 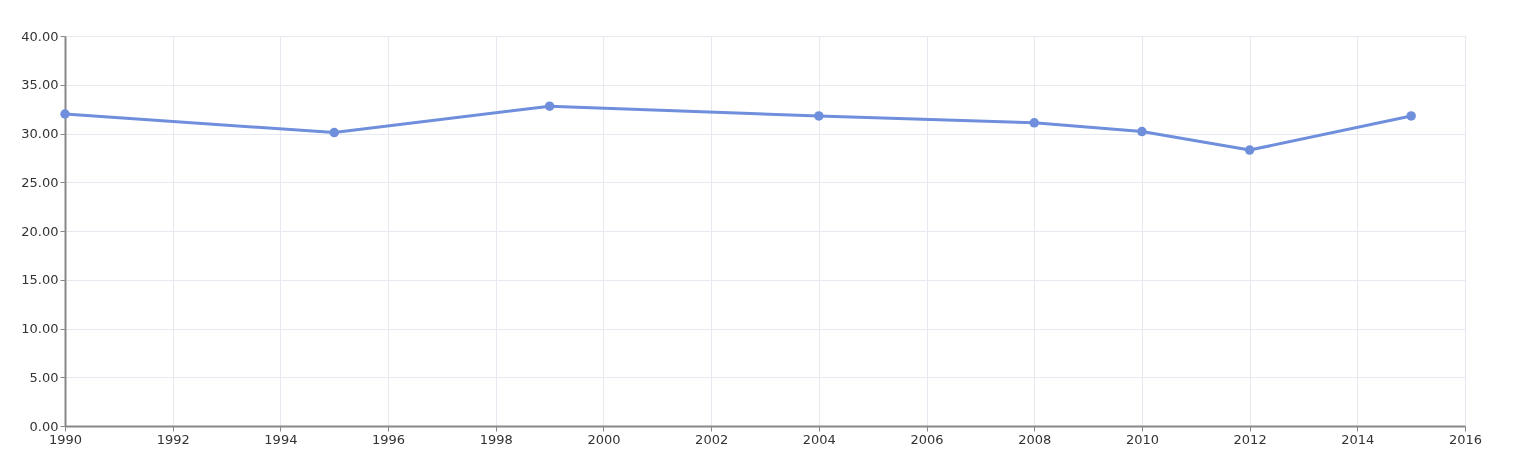 I want to click on x-tick-label: 2014, so click(x=1358, y=439).